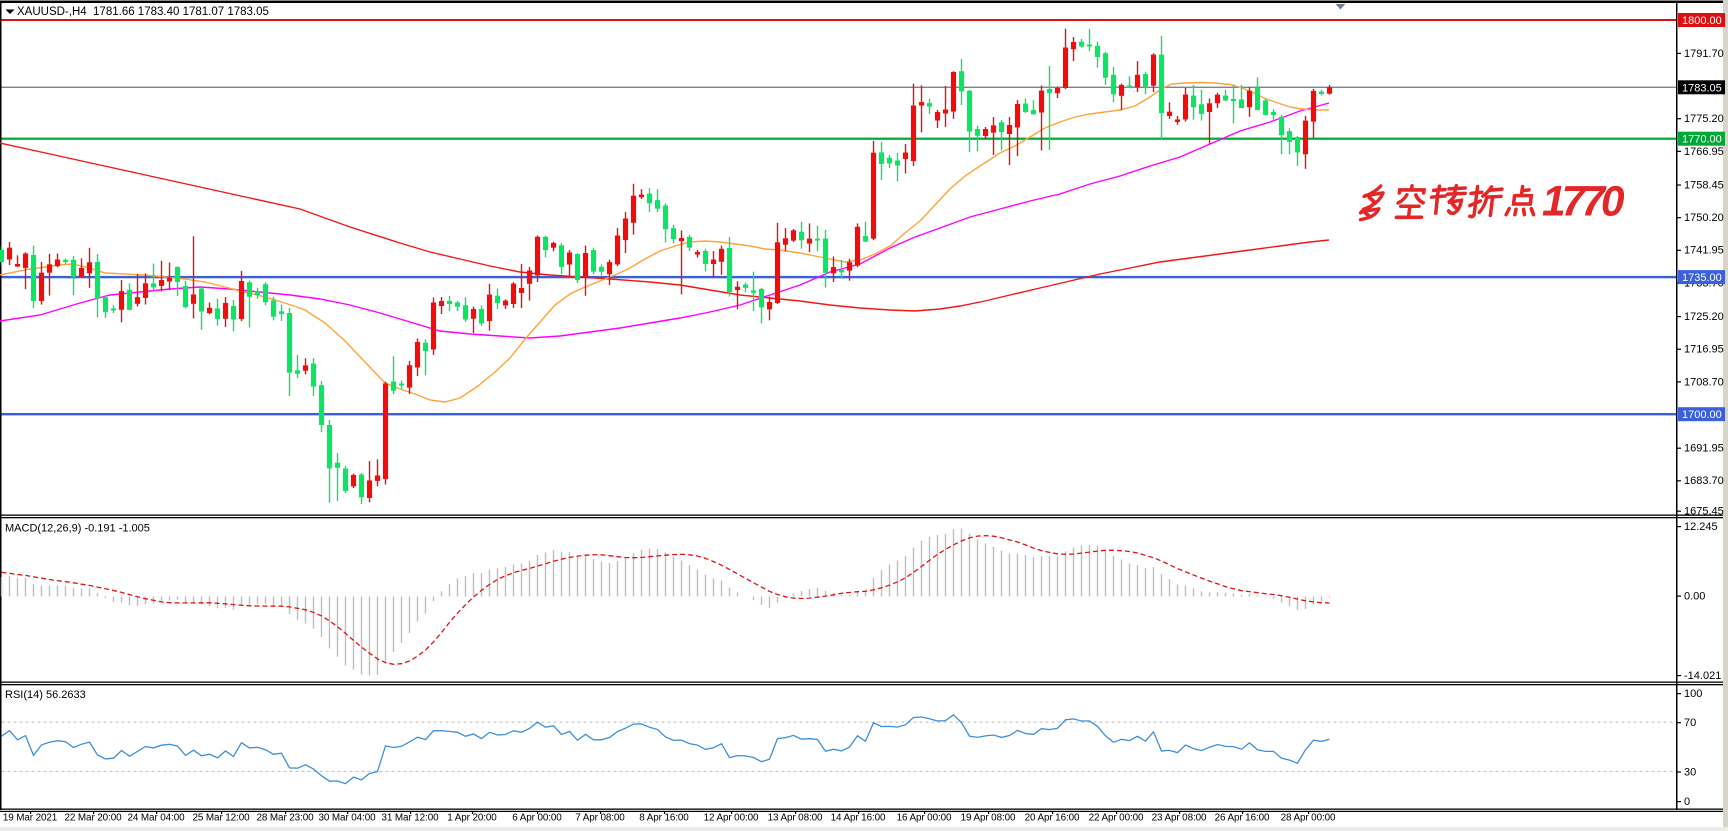 Image resolution: width=1728 pixels, height=831 pixels. Describe the element at coordinates (795, 818) in the screenshot. I see `svg-text: 13 Apr 08:00` at that location.